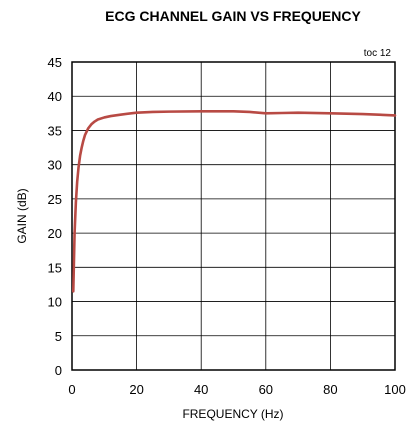 Image resolution: width=408 pixels, height=429 pixels. Describe the element at coordinates (55, 96) in the screenshot. I see `y-tick-label: 40` at that location.